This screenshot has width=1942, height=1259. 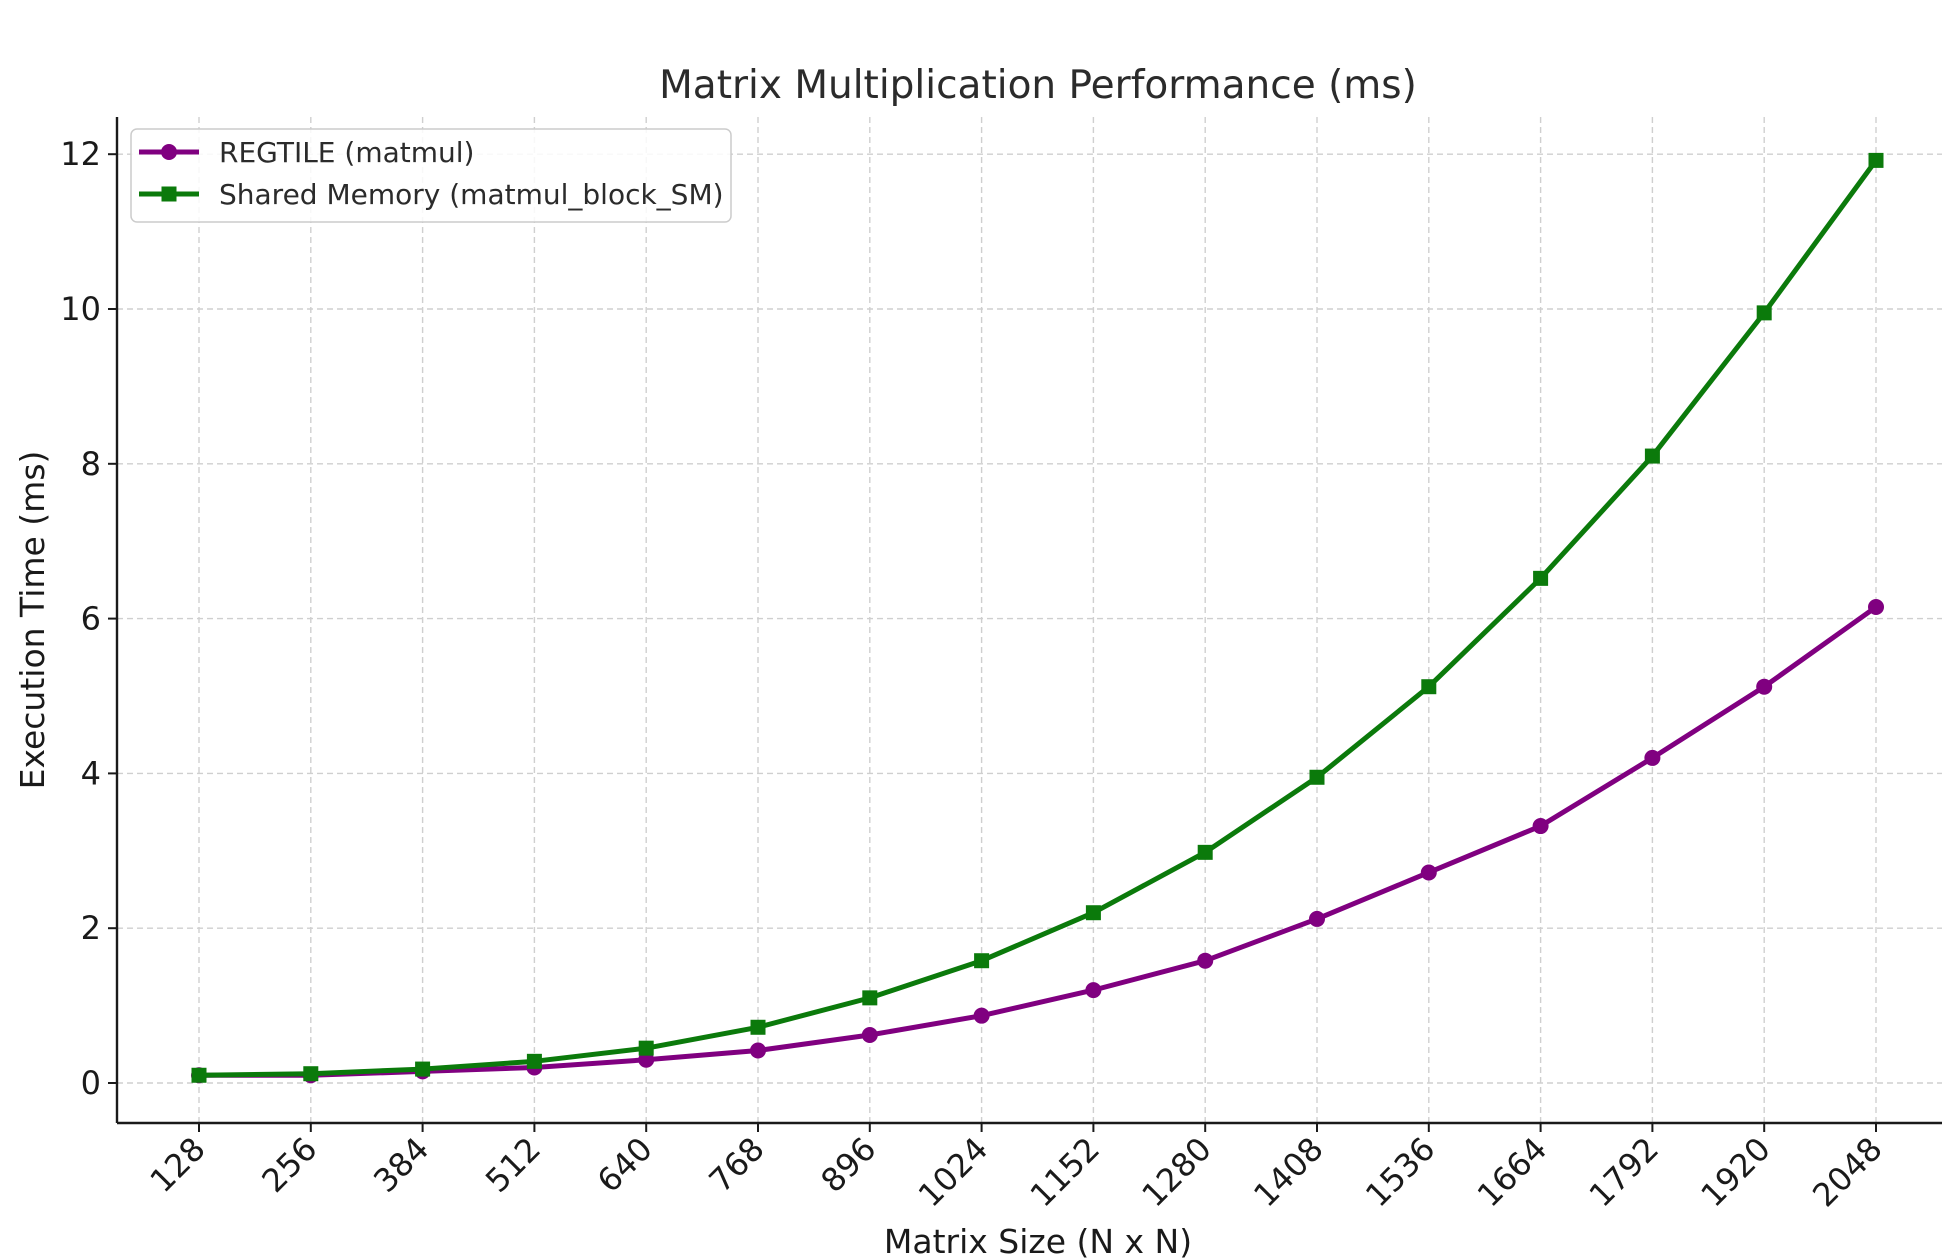 I want to click on x-tick-label: 1152, so click(x=1065, y=1172).